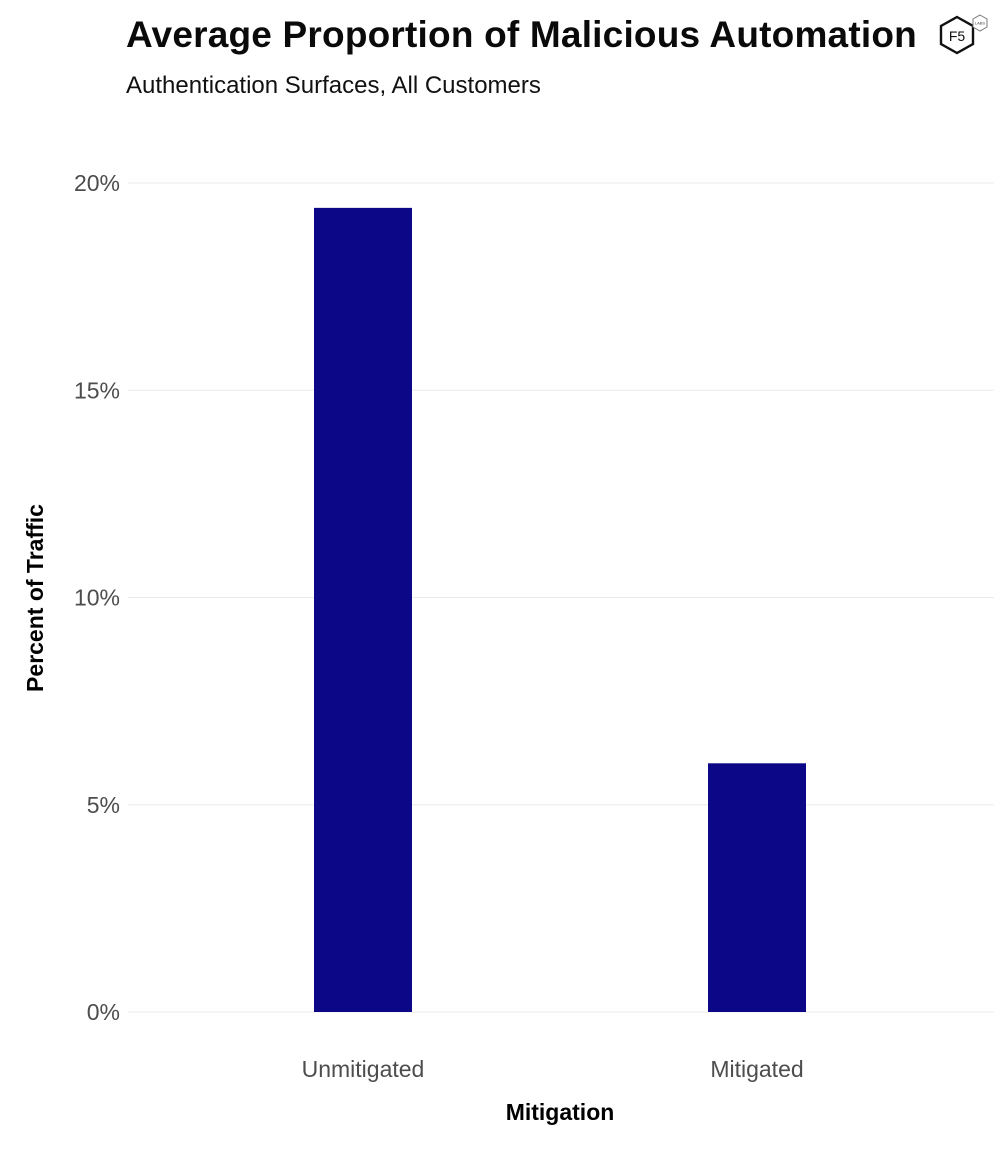 This screenshot has height=1150, width=1000. Describe the element at coordinates (103, 805) in the screenshot. I see `y-tick-label: 5%` at that location.